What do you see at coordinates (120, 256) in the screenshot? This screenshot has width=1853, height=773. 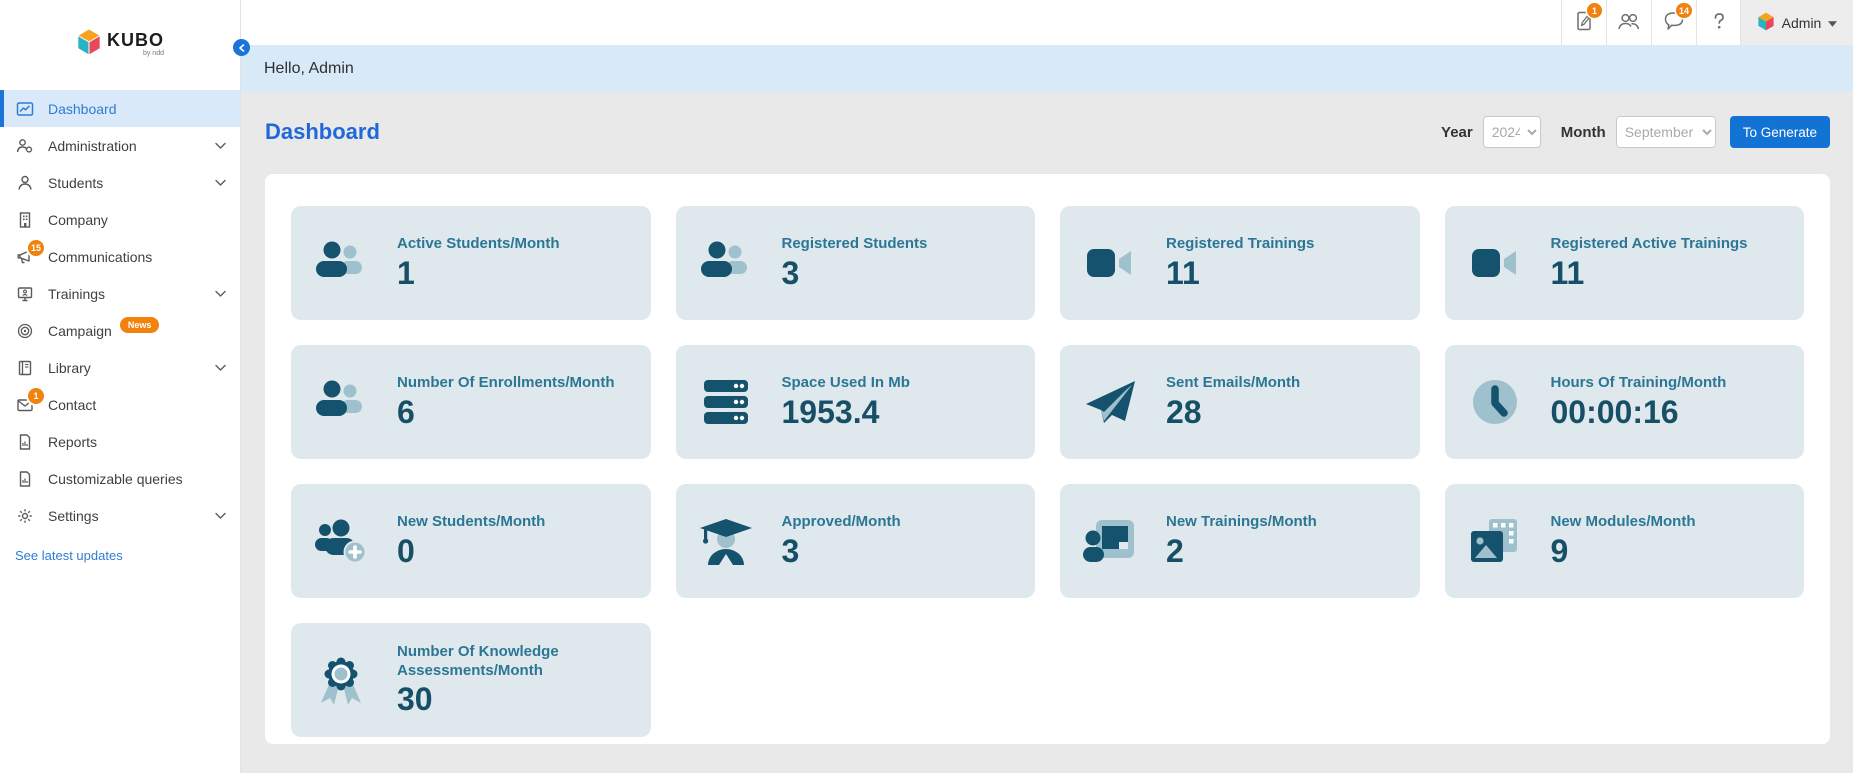 I see `sidebar-item-communications: 15 Communications` at bounding box center [120, 256].